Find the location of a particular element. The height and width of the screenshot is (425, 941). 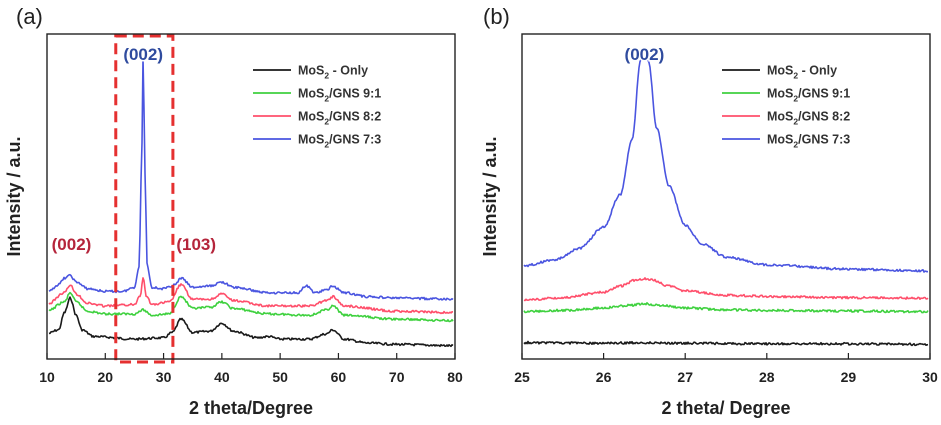

panel-a-legend-label-3: MoS2/GNS 8:2 is located at coordinates (339, 118).